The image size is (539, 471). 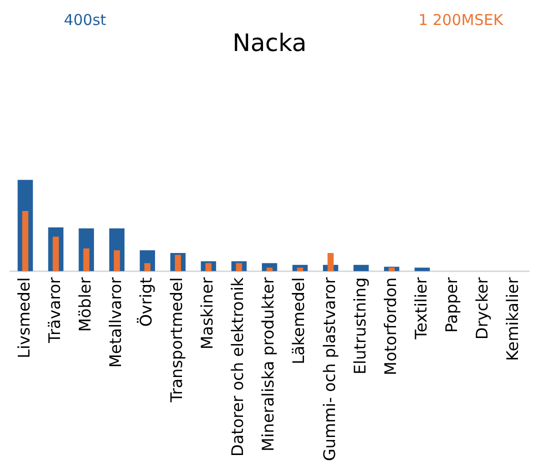 What do you see at coordinates (482, 308) in the screenshot?
I see `x-tick-label: Drycker` at bounding box center [482, 308].